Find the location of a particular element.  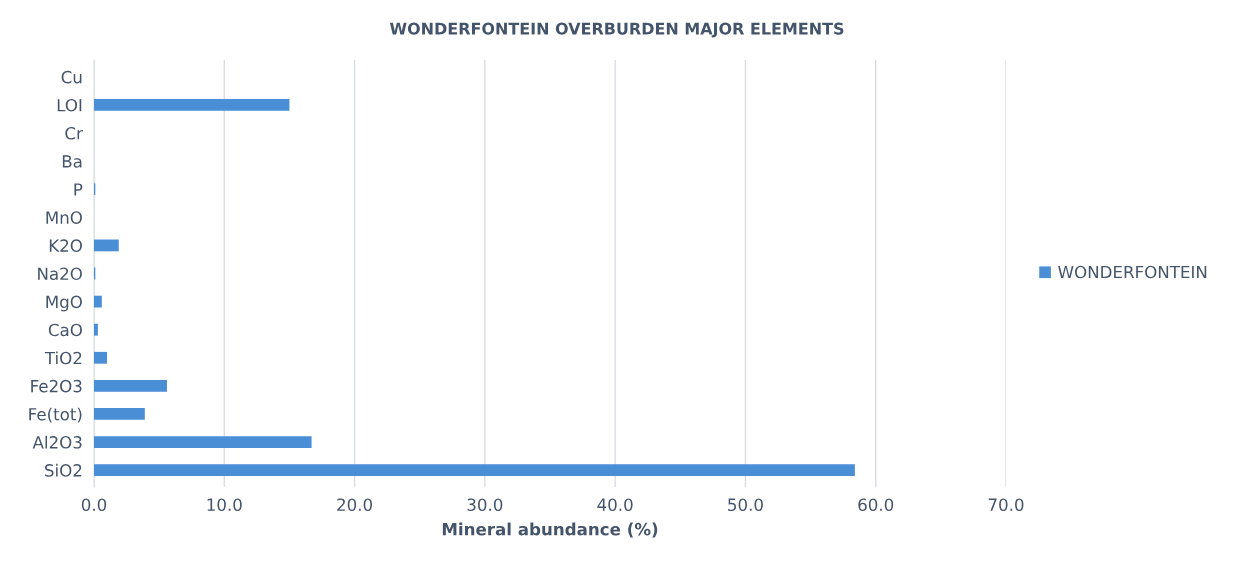

x-tick-label: 10.0 is located at coordinates (224, 505).